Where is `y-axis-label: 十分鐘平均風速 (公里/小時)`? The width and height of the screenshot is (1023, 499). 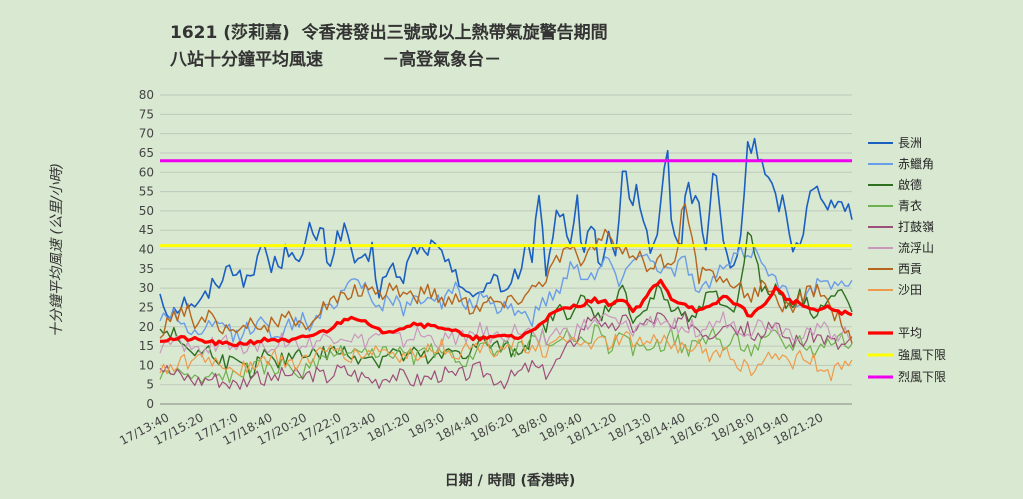 y-axis-label: 十分鐘平均風速 (公里/小時) is located at coordinates (57, 250).